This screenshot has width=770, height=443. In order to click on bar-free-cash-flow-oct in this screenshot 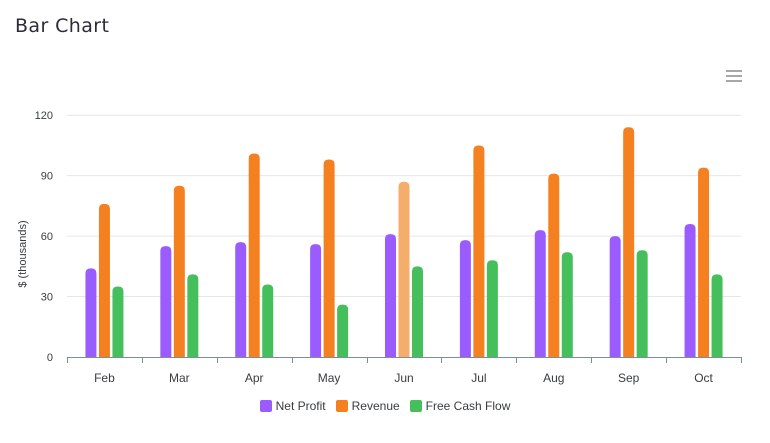, I will do `click(717, 315)`.